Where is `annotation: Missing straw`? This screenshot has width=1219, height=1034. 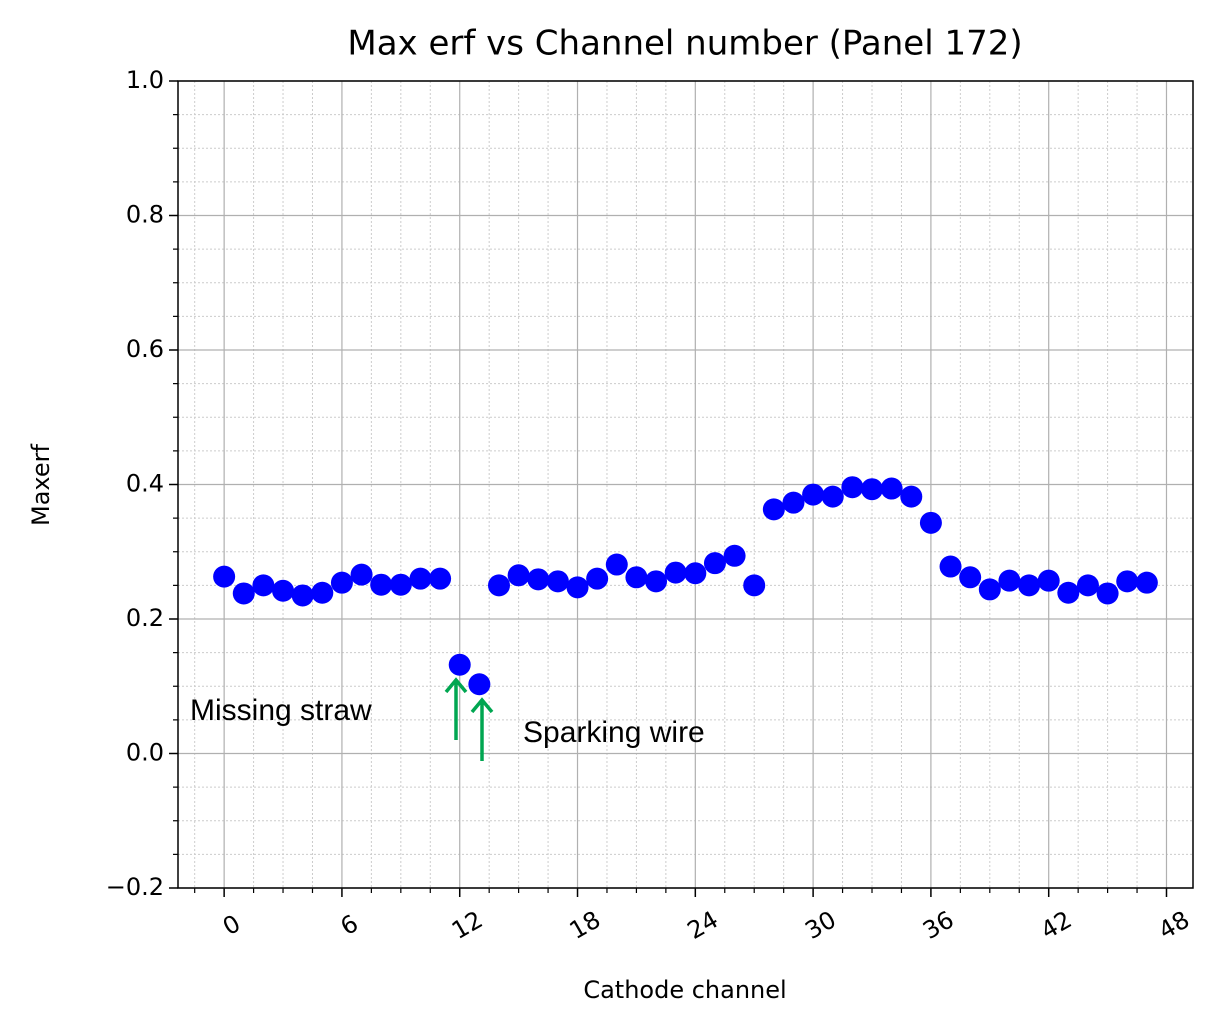 annotation: Missing straw is located at coordinates (281, 710).